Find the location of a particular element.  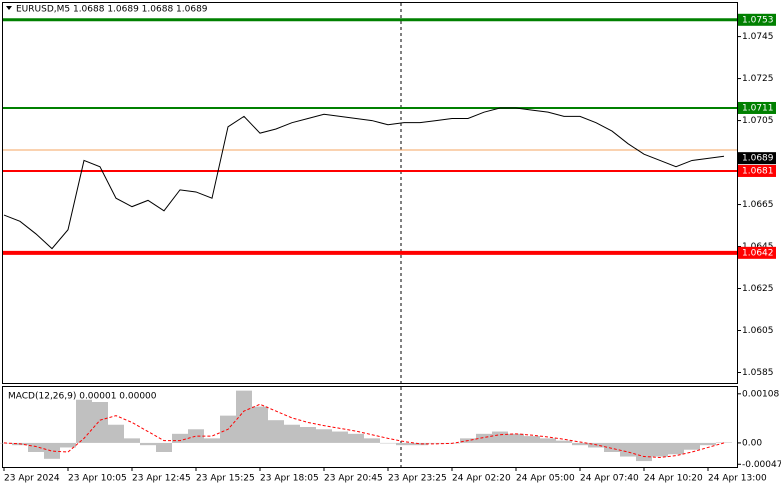

y-tick-label: 0.00 is located at coordinates (752, 443).